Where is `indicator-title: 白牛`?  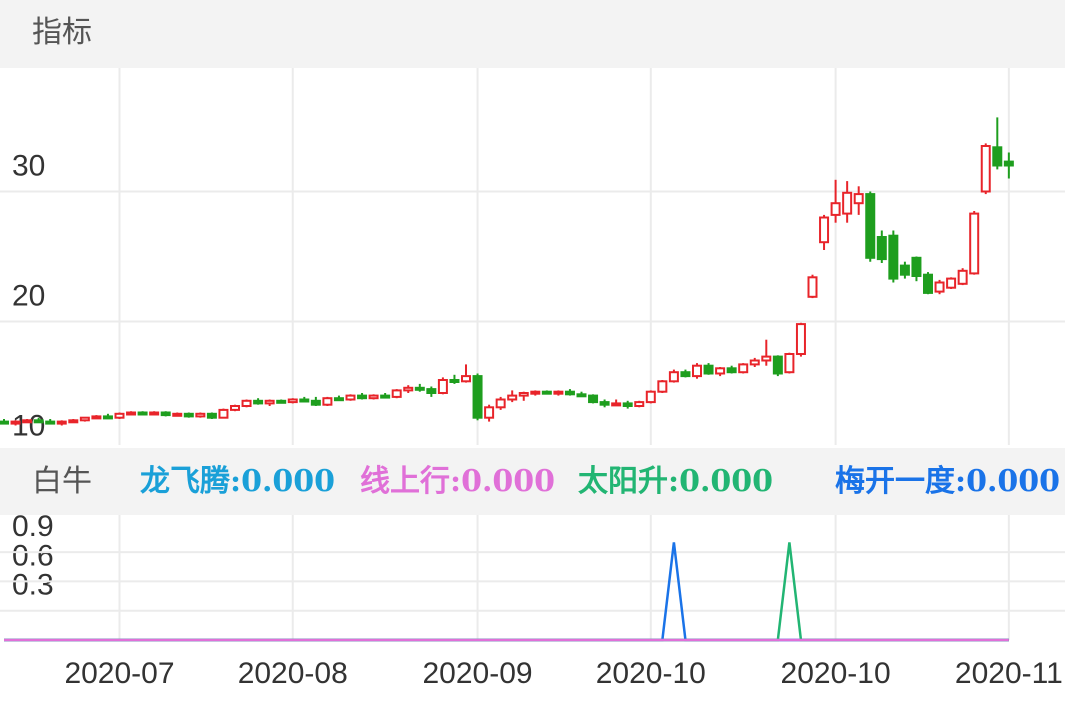 indicator-title: 白牛 is located at coordinates (62, 481).